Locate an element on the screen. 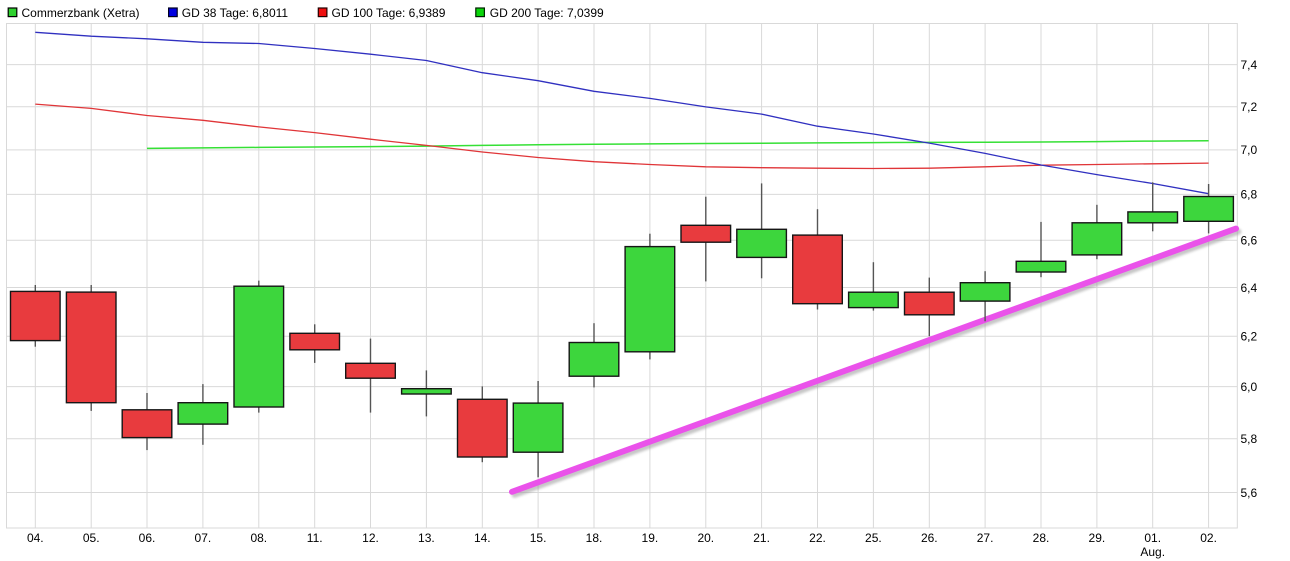  svg-text: 19. is located at coordinates (650, 538).